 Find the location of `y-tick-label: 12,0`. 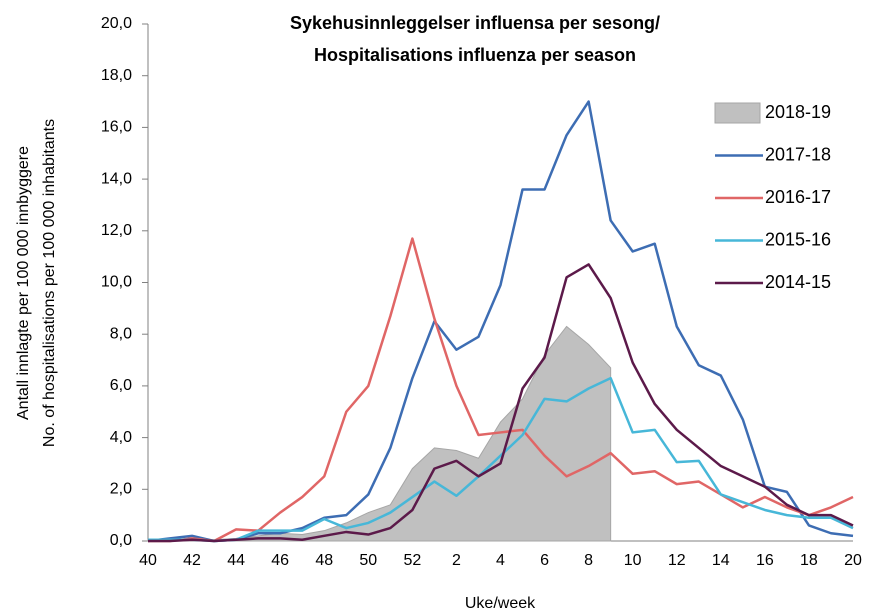

y-tick-label: 12,0 is located at coordinates (116, 230).